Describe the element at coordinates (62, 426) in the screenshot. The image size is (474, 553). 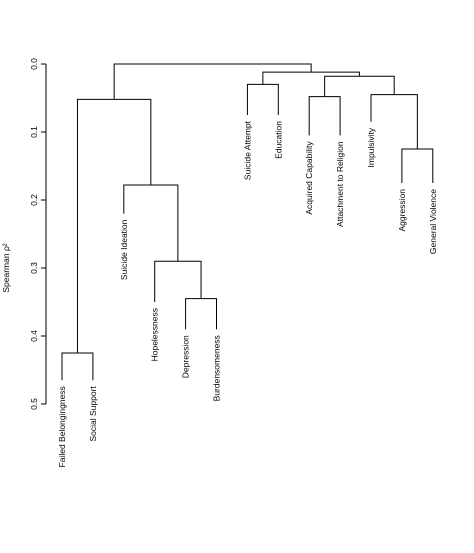
I see `leaf-label: Failed Belongingness` at that location.